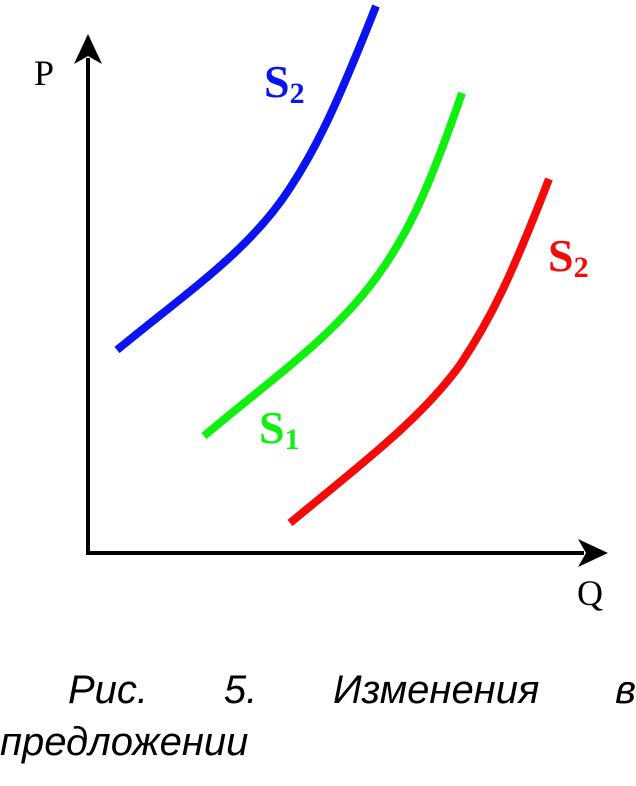 This screenshot has width=636, height=786. What do you see at coordinates (568, 257) in the screenshot?
I see `curve-label-s2-right: S2` at bounding box center [568, 257].